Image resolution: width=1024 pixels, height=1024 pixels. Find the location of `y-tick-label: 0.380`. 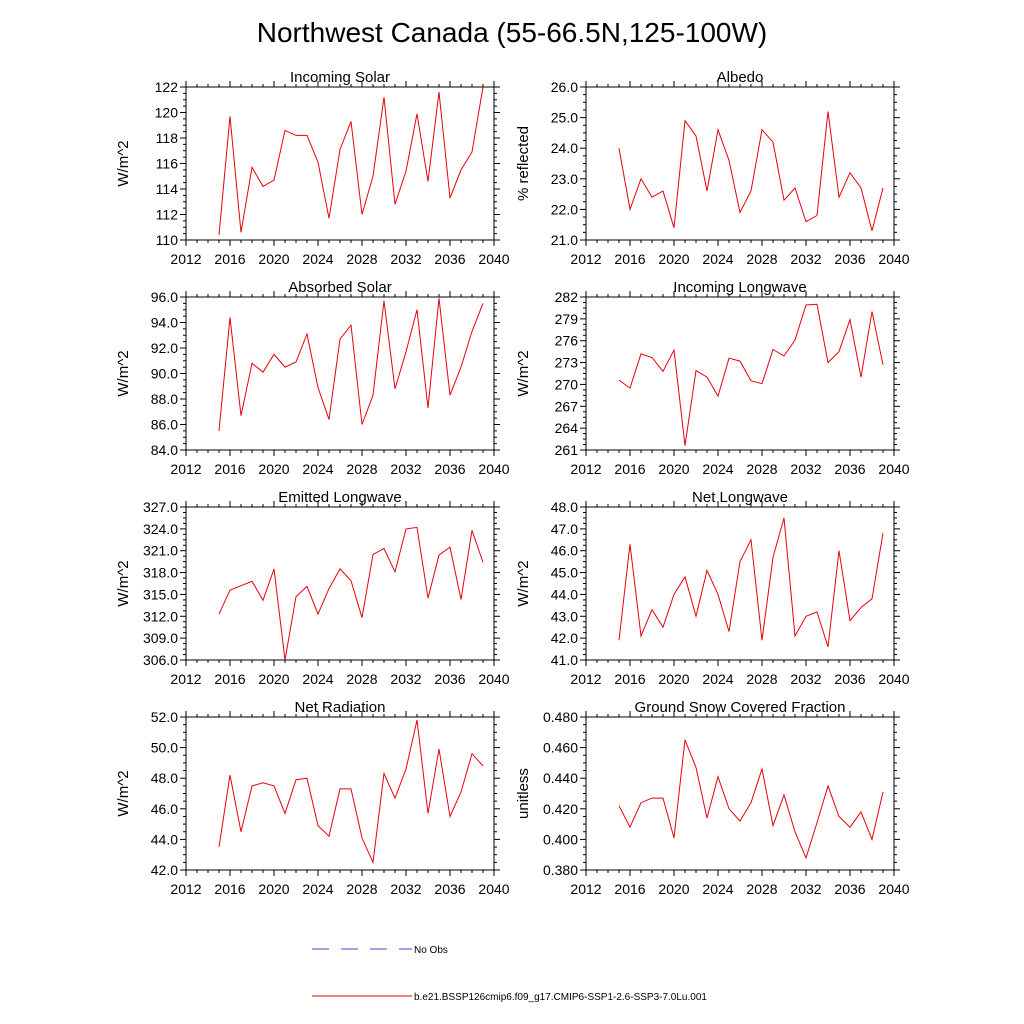

y-tick-label: 0.380 is located at coordinates (560, 870).